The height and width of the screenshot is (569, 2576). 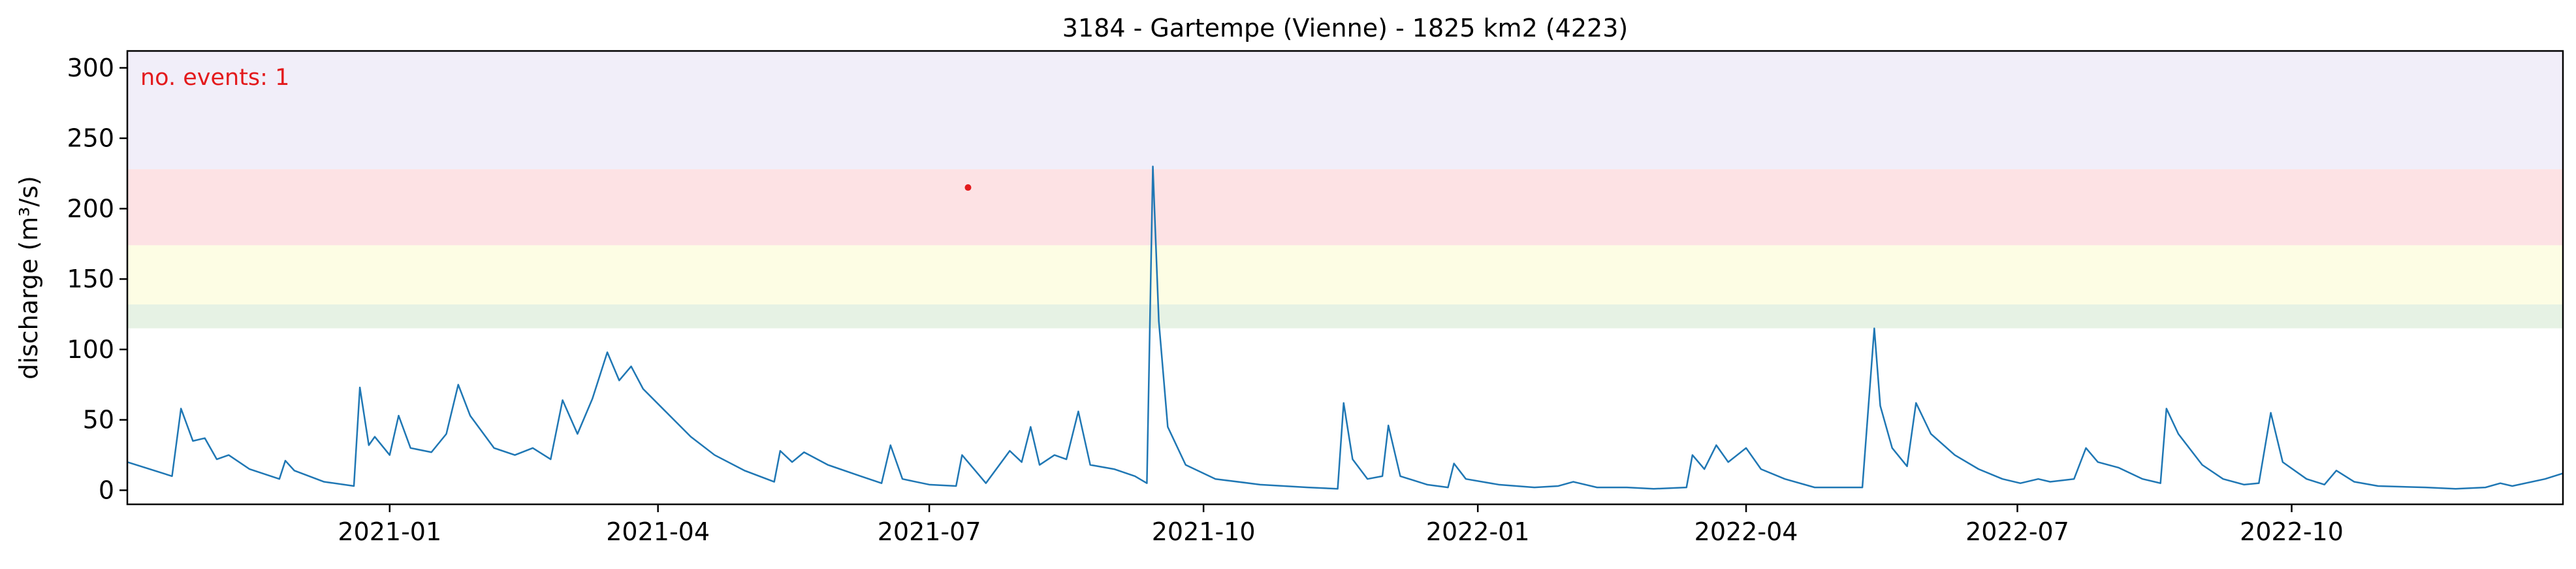 What do you see at coordinates (1204, 531) in the screenshot?
I see `x-tick-label: 2021-10` at bounding box center [1204, 531].